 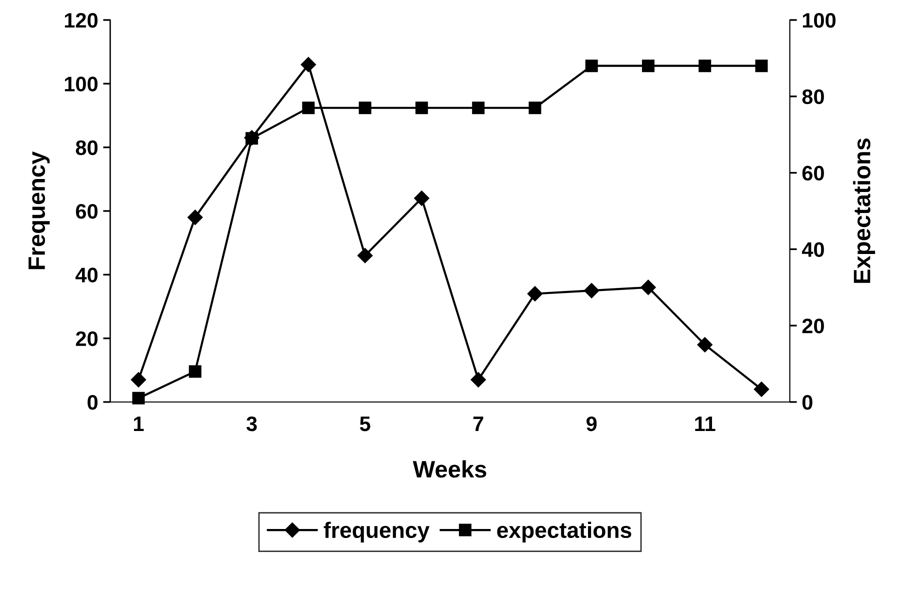 What do you see at coordinates (93, 402) in the screenshot?
I see `y-tick-label: 0` at bounding box center [93, 402].